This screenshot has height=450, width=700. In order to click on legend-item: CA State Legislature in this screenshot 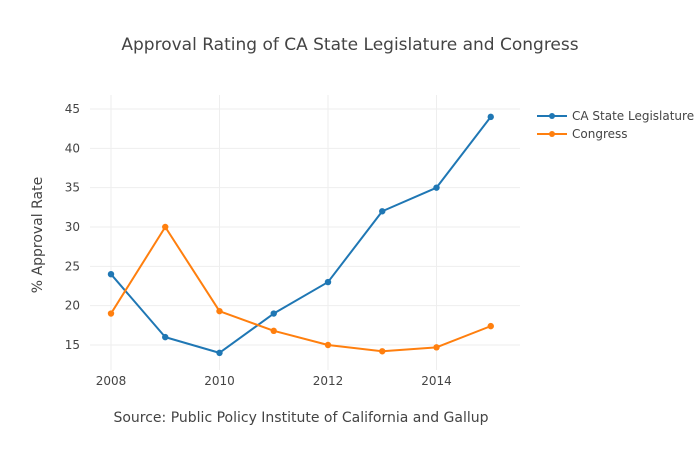, I will do `click(615, 116)`.